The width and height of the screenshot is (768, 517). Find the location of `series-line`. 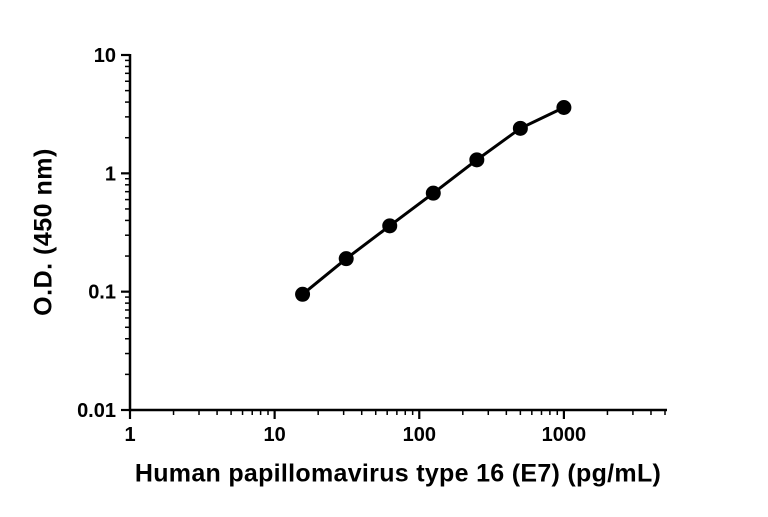

series-line is located at coordinates (433, 201).